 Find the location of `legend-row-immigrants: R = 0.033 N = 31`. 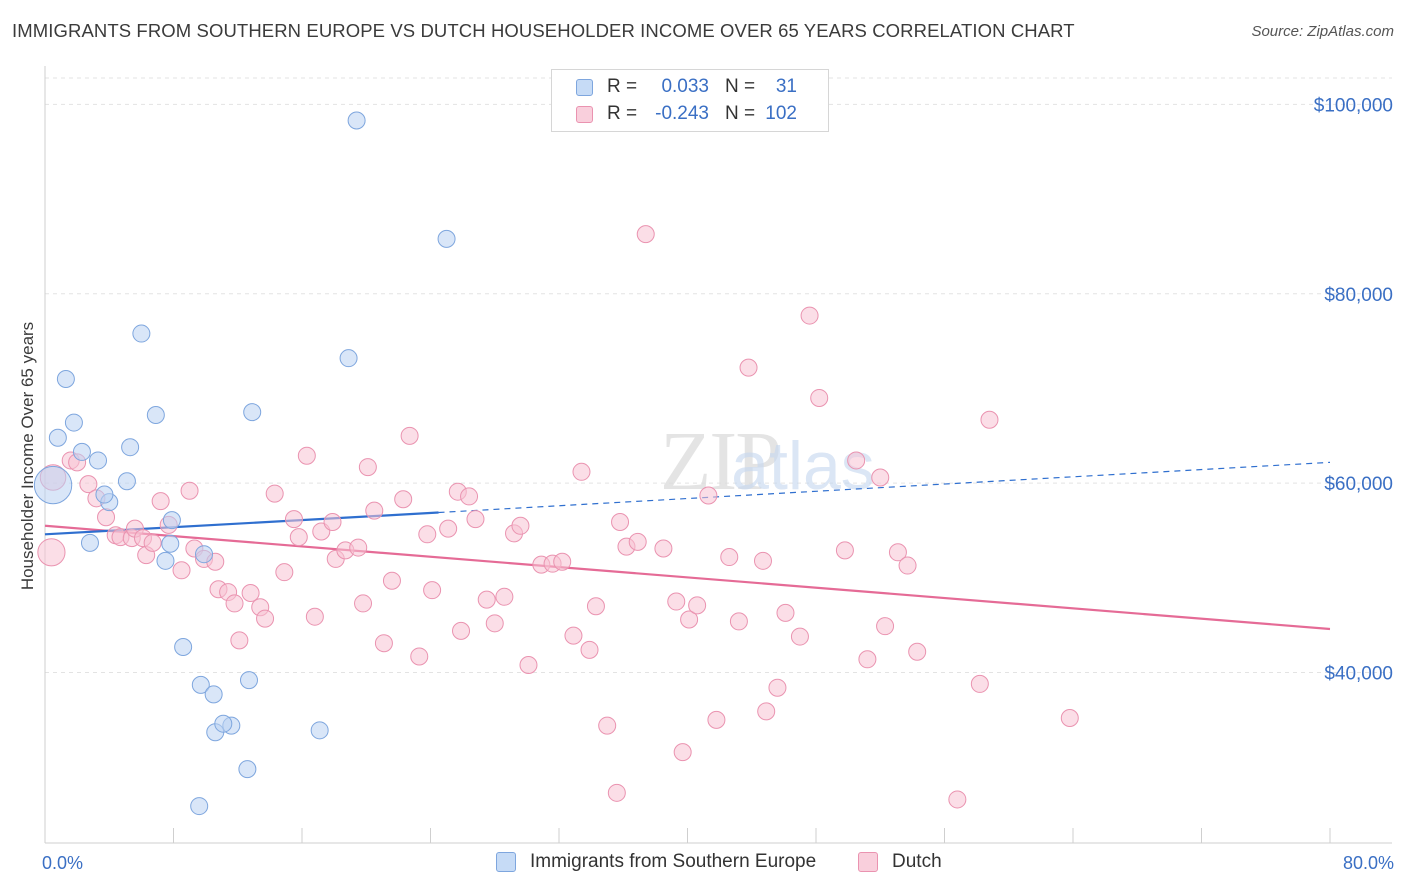

legend-row-immigrants: R = 0.033 N = 31 is located at coordinates (686, 87).